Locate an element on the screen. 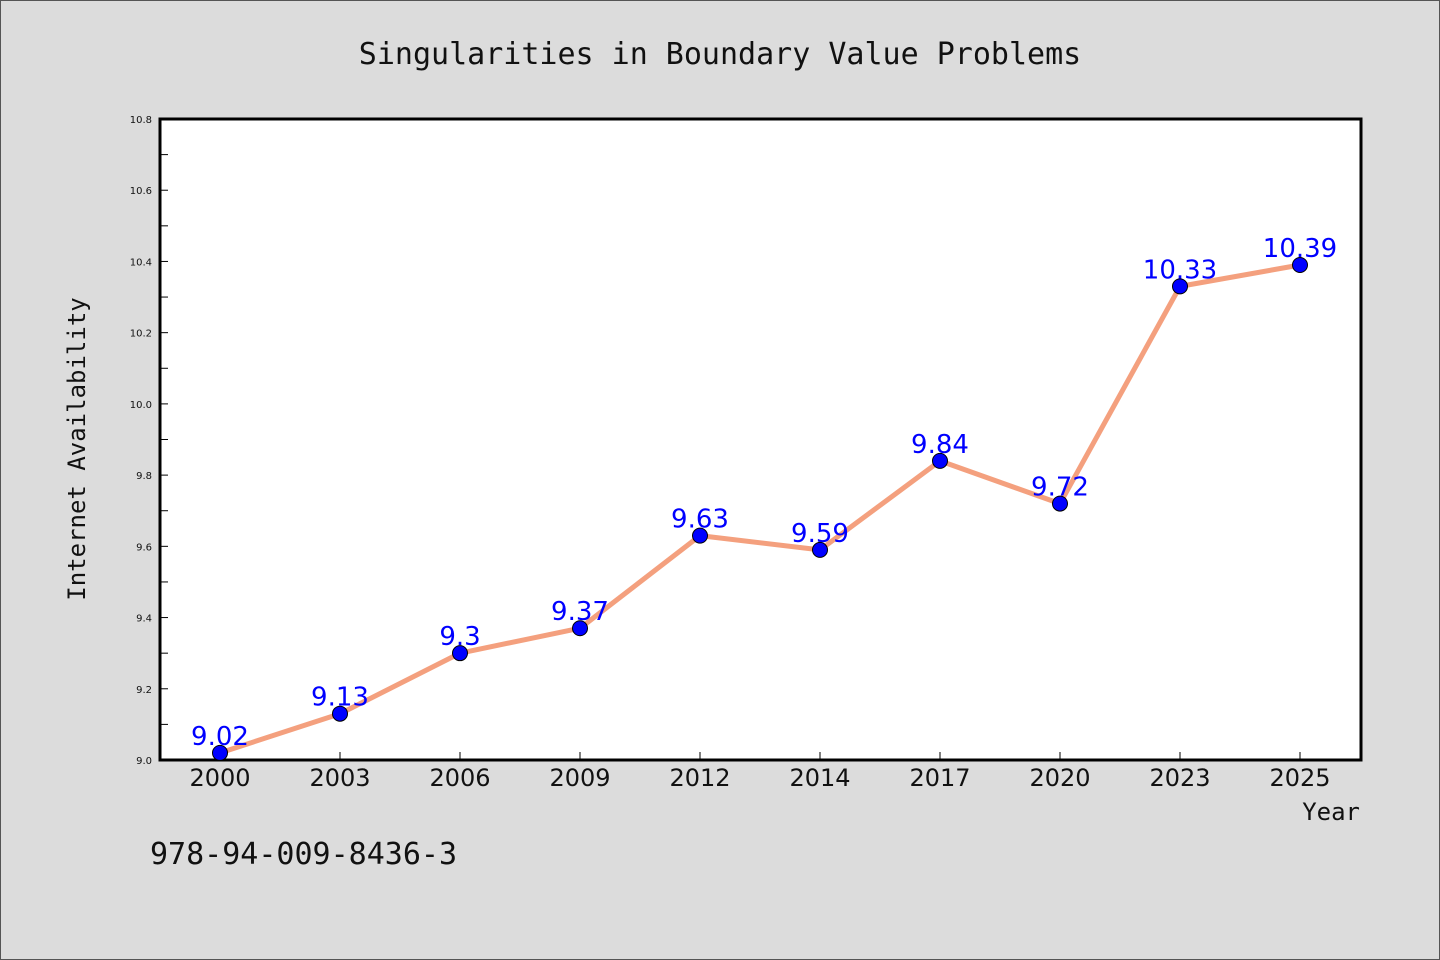  x-tick-label: 2003 is located at coordinates (339, 778).